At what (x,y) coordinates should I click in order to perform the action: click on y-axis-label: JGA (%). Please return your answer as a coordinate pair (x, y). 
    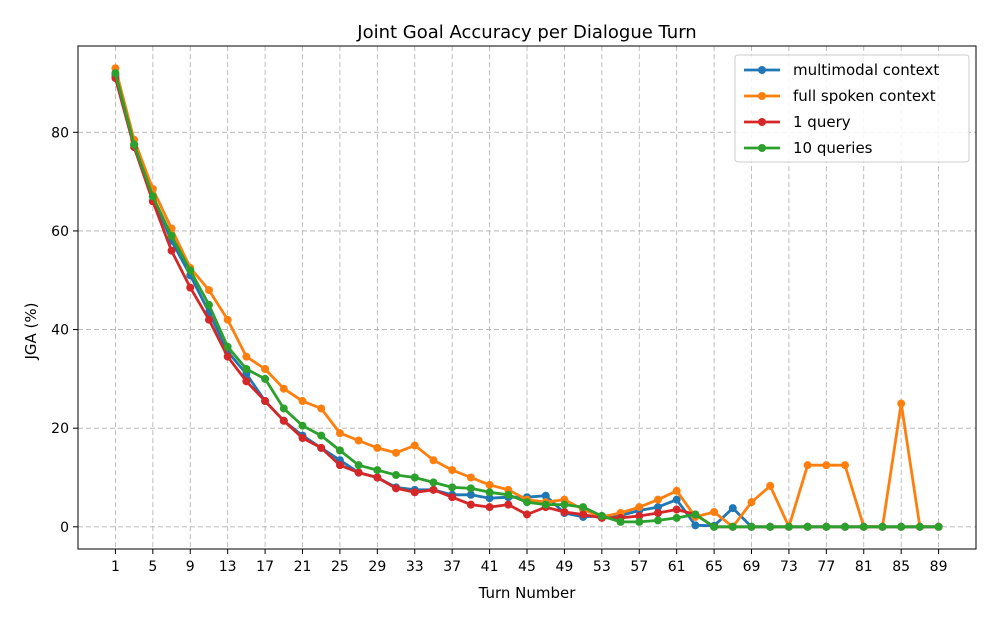
    Looking at the image, I should click on (31, 331).